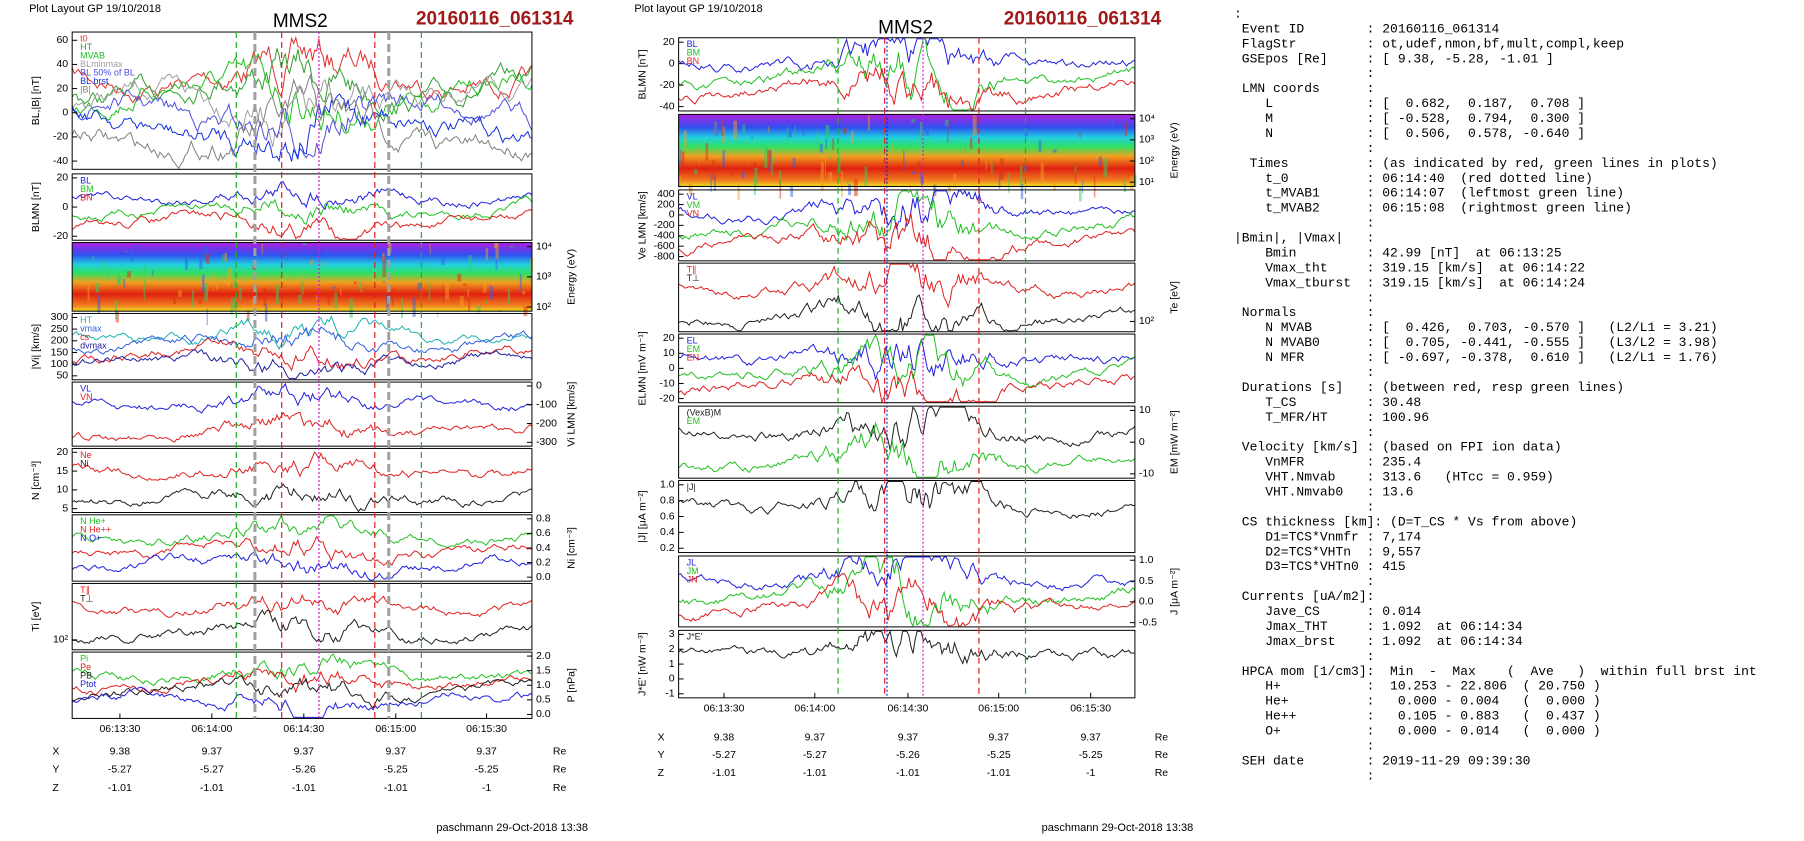  What do you see at coordinates (65, 508) in the screenshot?
I see `y-tick-label: 5` at bounding box center [65, 508].